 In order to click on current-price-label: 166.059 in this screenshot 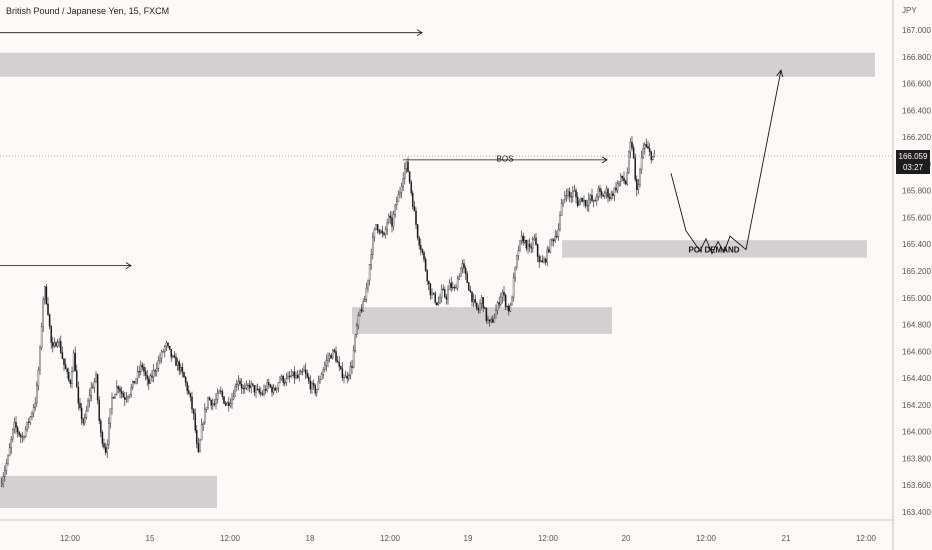, I will do `click(913, 156)`.